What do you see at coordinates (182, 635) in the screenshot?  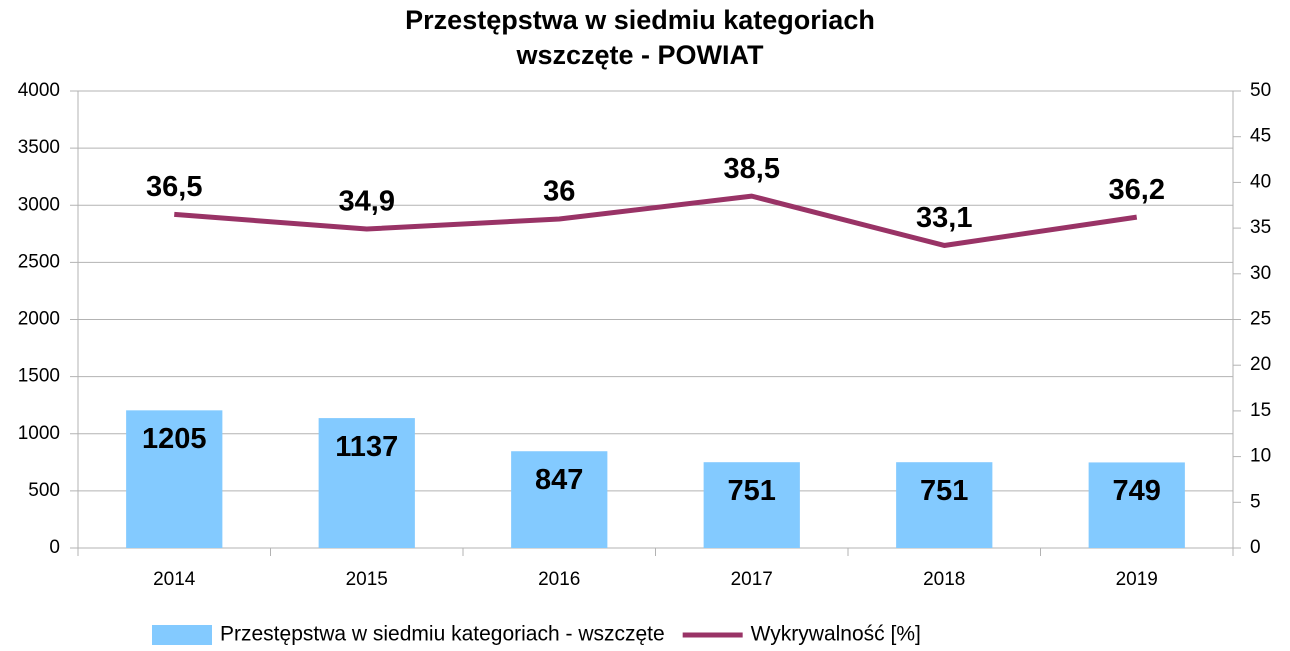 I see `legend-swatch` at bounding box center [182, 635].